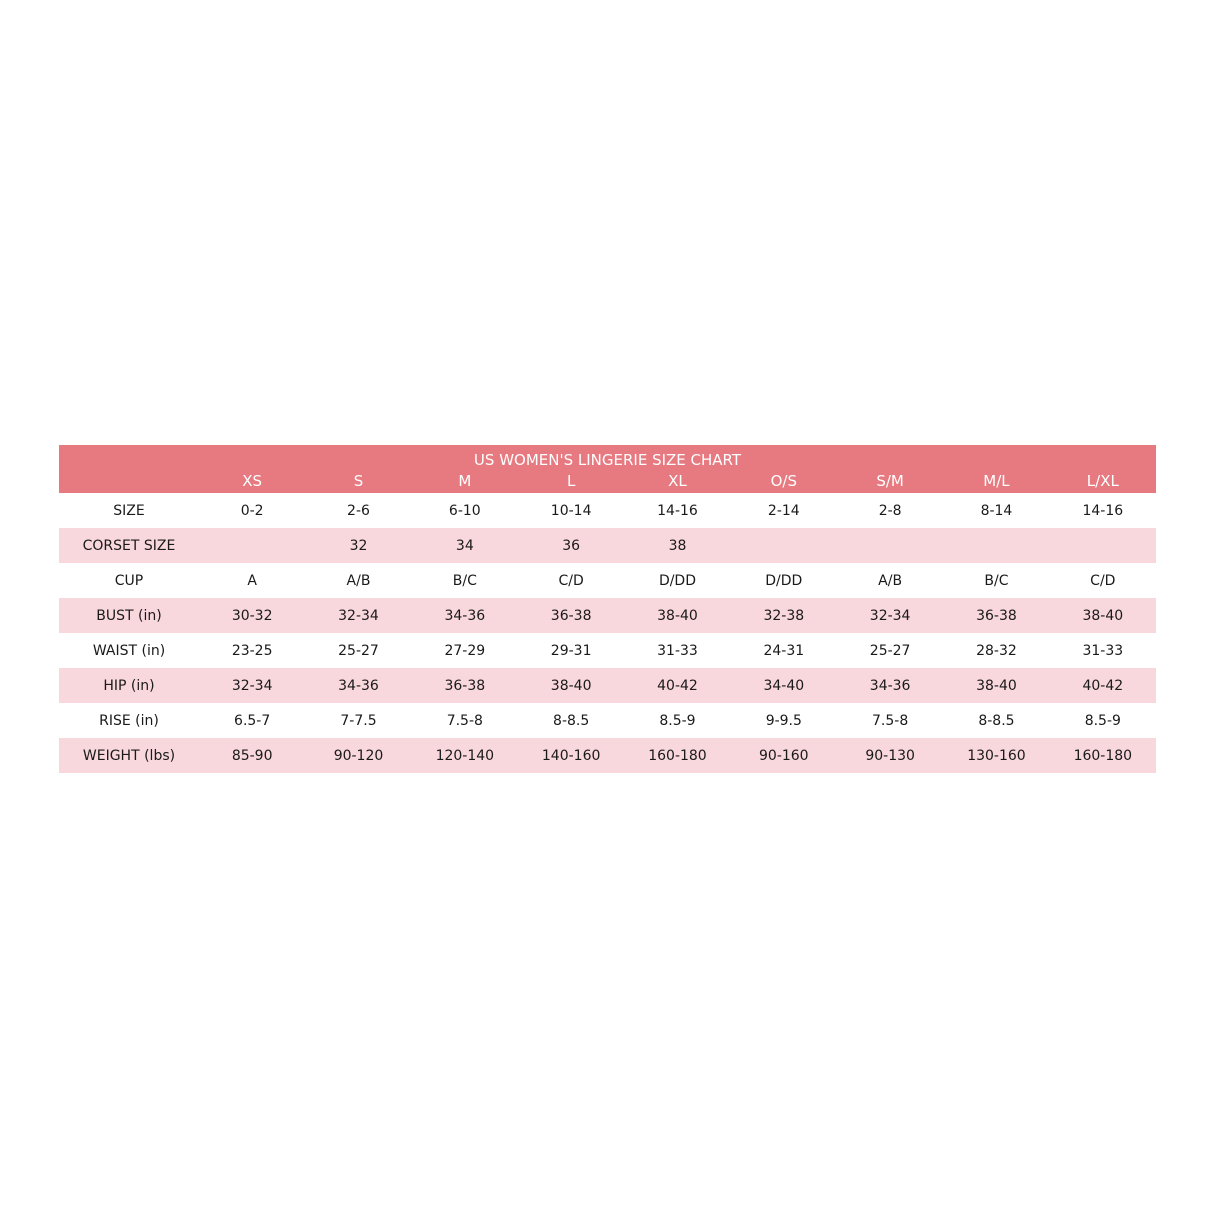 Image resolution: width=1214 pixels, height=1214 pixels. What do you see at coordinates (607, 580) in the screenshot?
I see `table-row: CUP A A/B B/C C/D D/DD D/DD A/B B/C C/D` at bounding box center [607, 580].